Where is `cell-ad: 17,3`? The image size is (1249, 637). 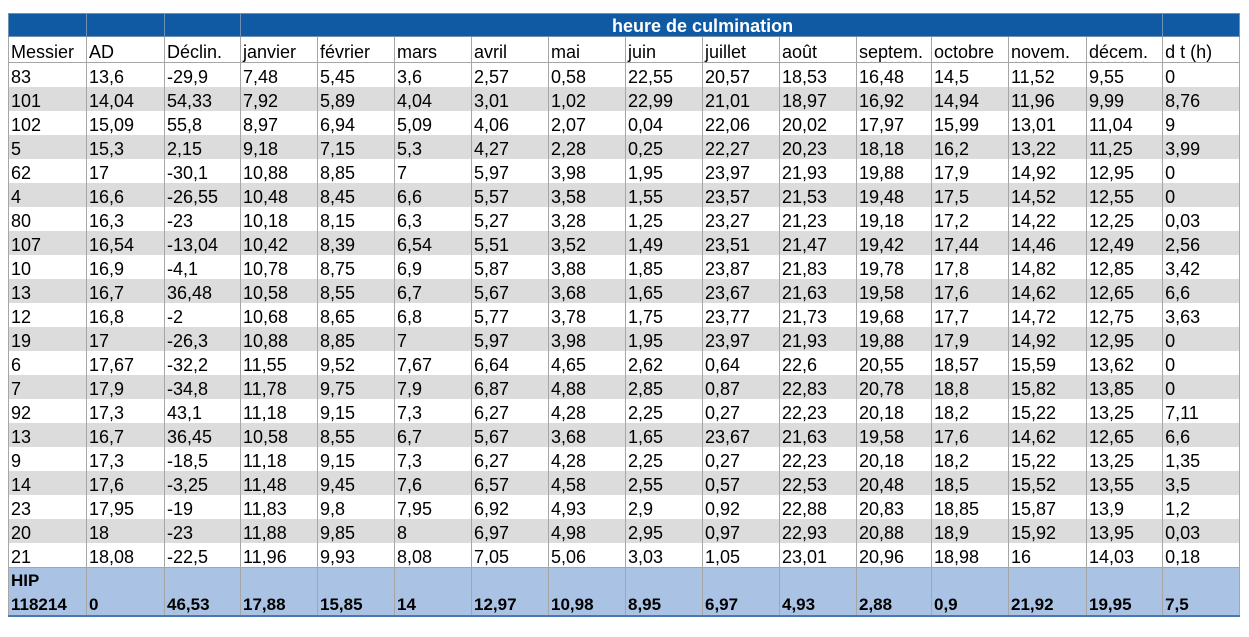 cell-ad: 17,3 is located at coordinates (125, 411).